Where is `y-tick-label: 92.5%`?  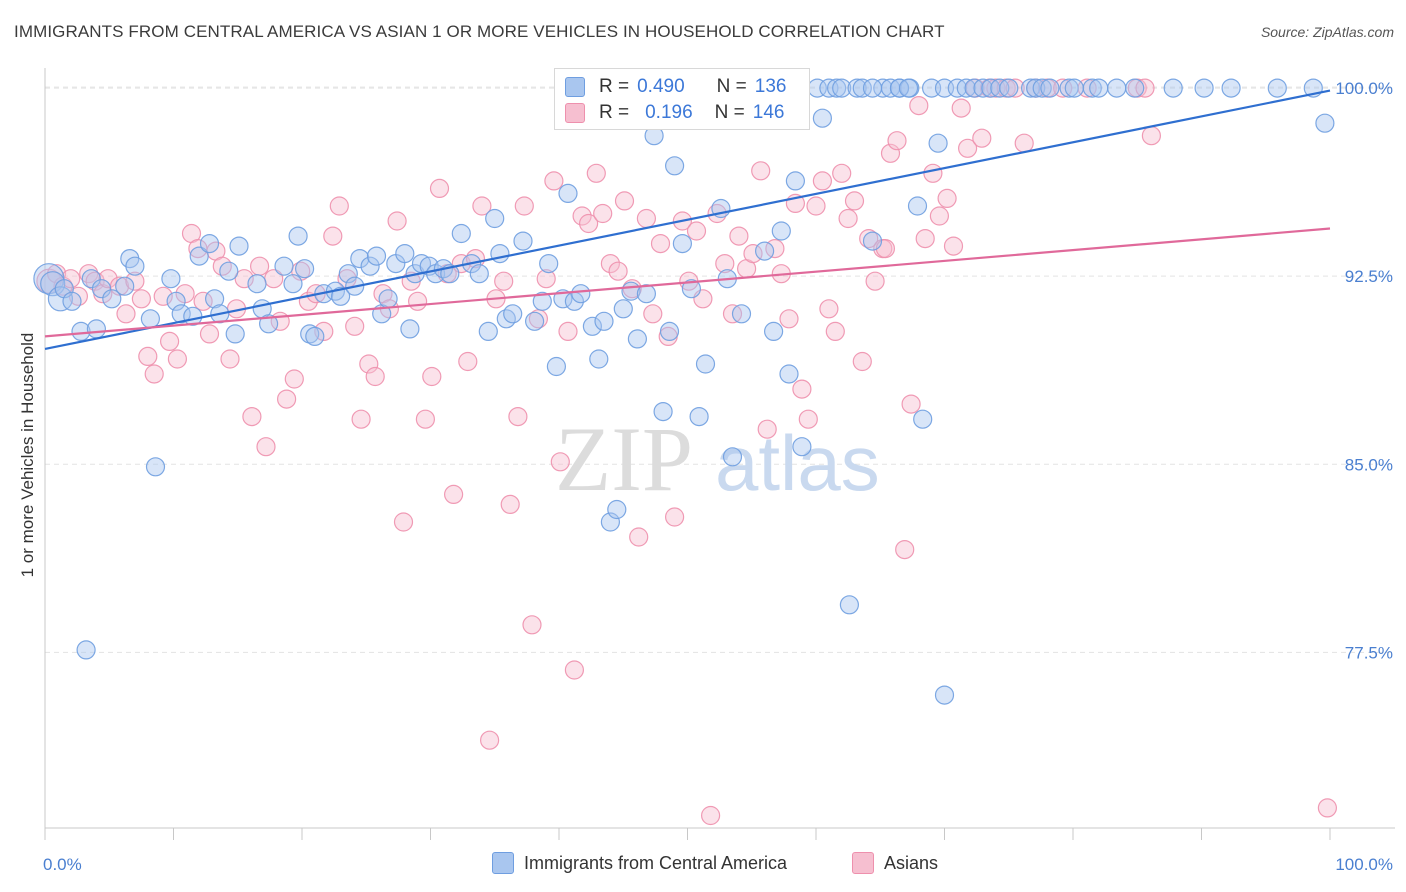 y-tick-label: 92.5% is located at coordinates (1369, 276).